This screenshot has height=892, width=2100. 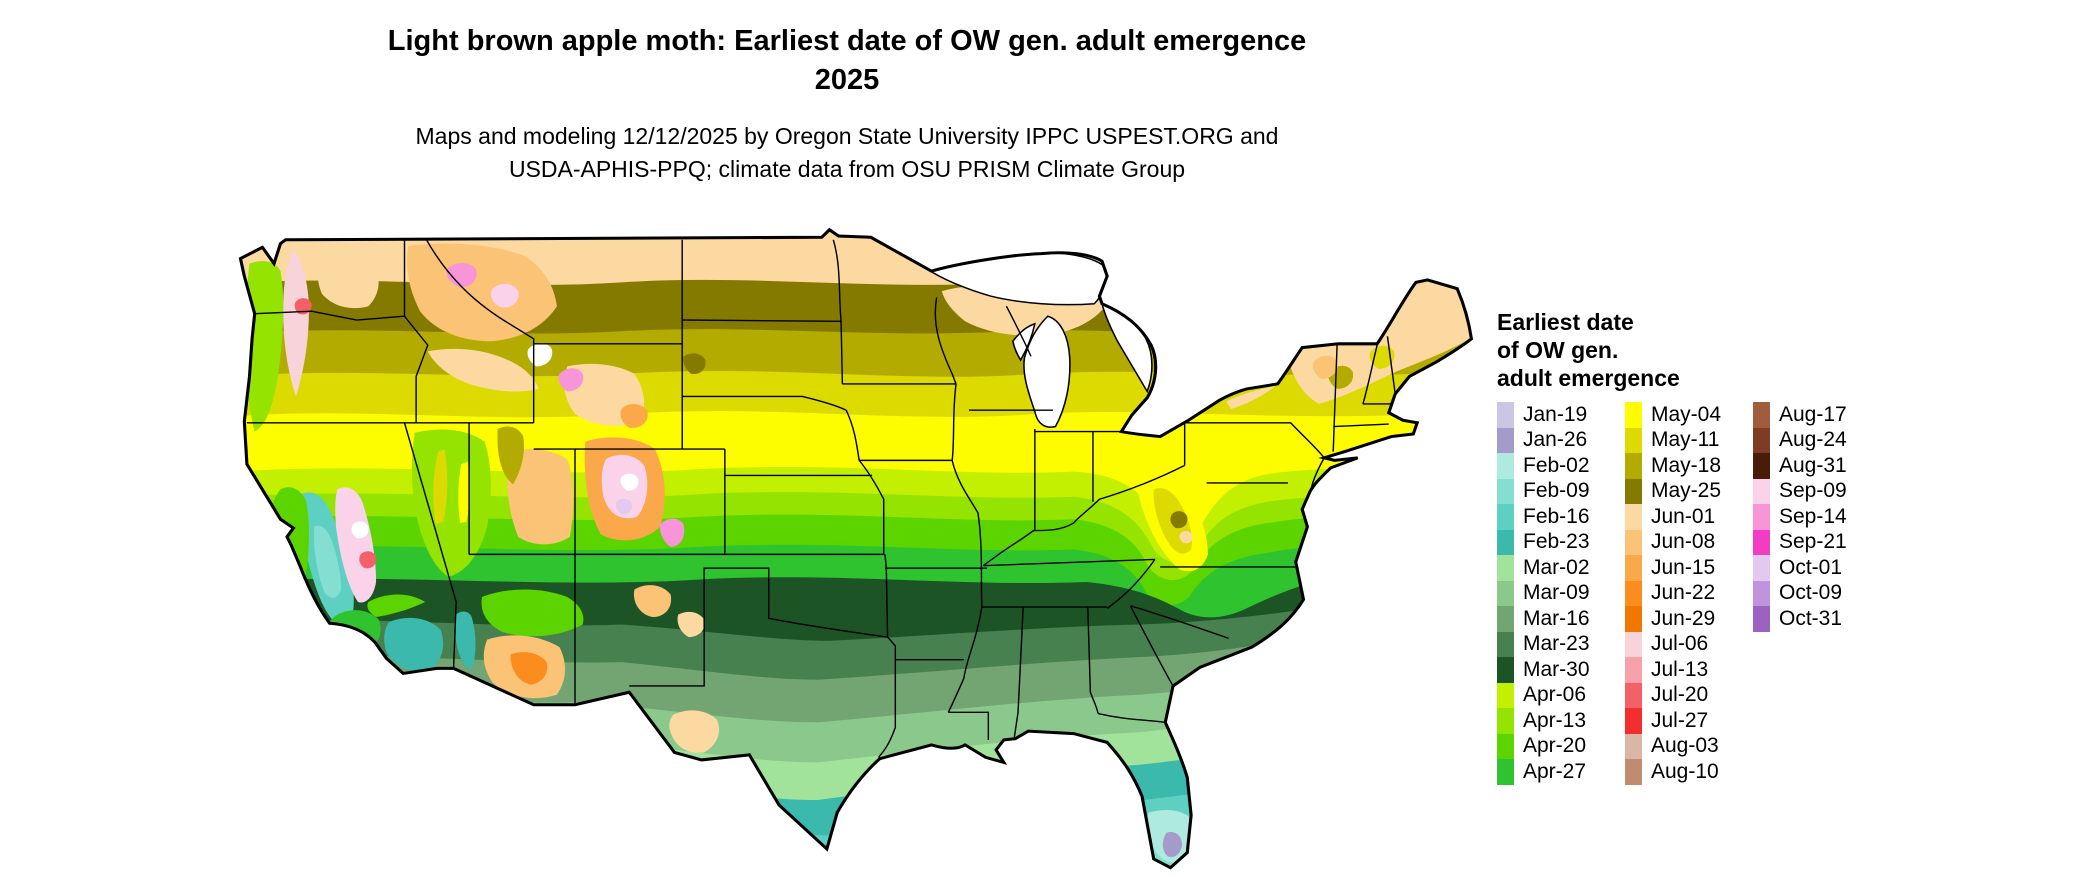 What do you see at coordinates (1685, 746) in the screenshot?
I see `legend-entry-label: Aug-03` at bounding box center [1685, 746].